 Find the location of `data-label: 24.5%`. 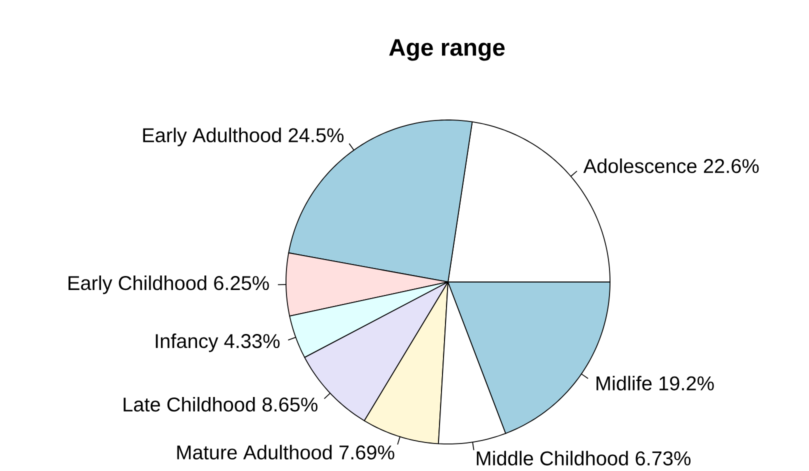

data-label: 24.5% is located at coordinates (316, 135).